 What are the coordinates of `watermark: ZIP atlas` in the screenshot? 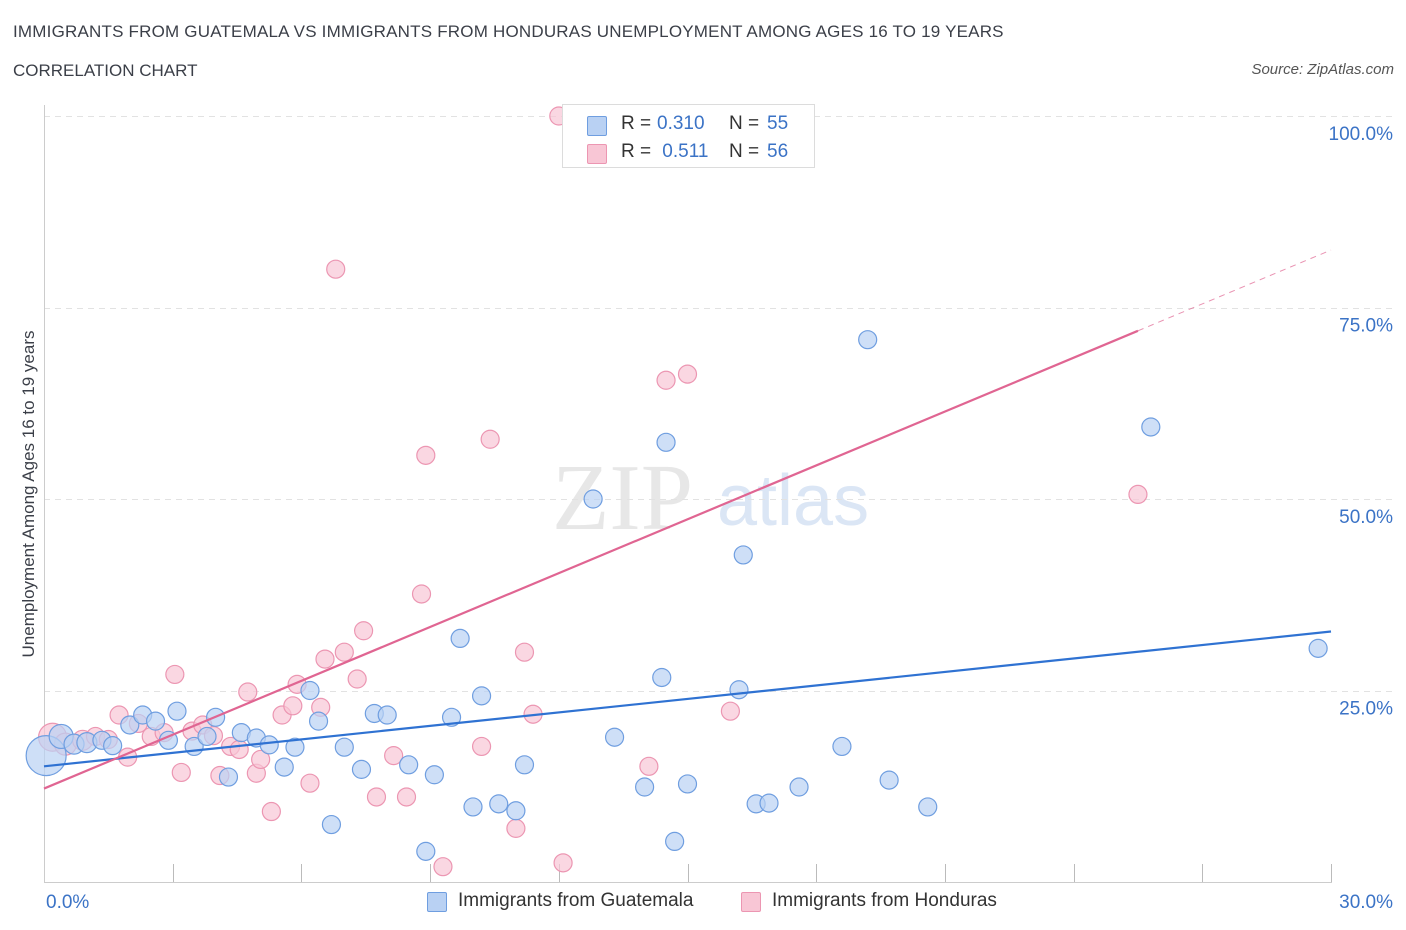 It's located at (710, 498).